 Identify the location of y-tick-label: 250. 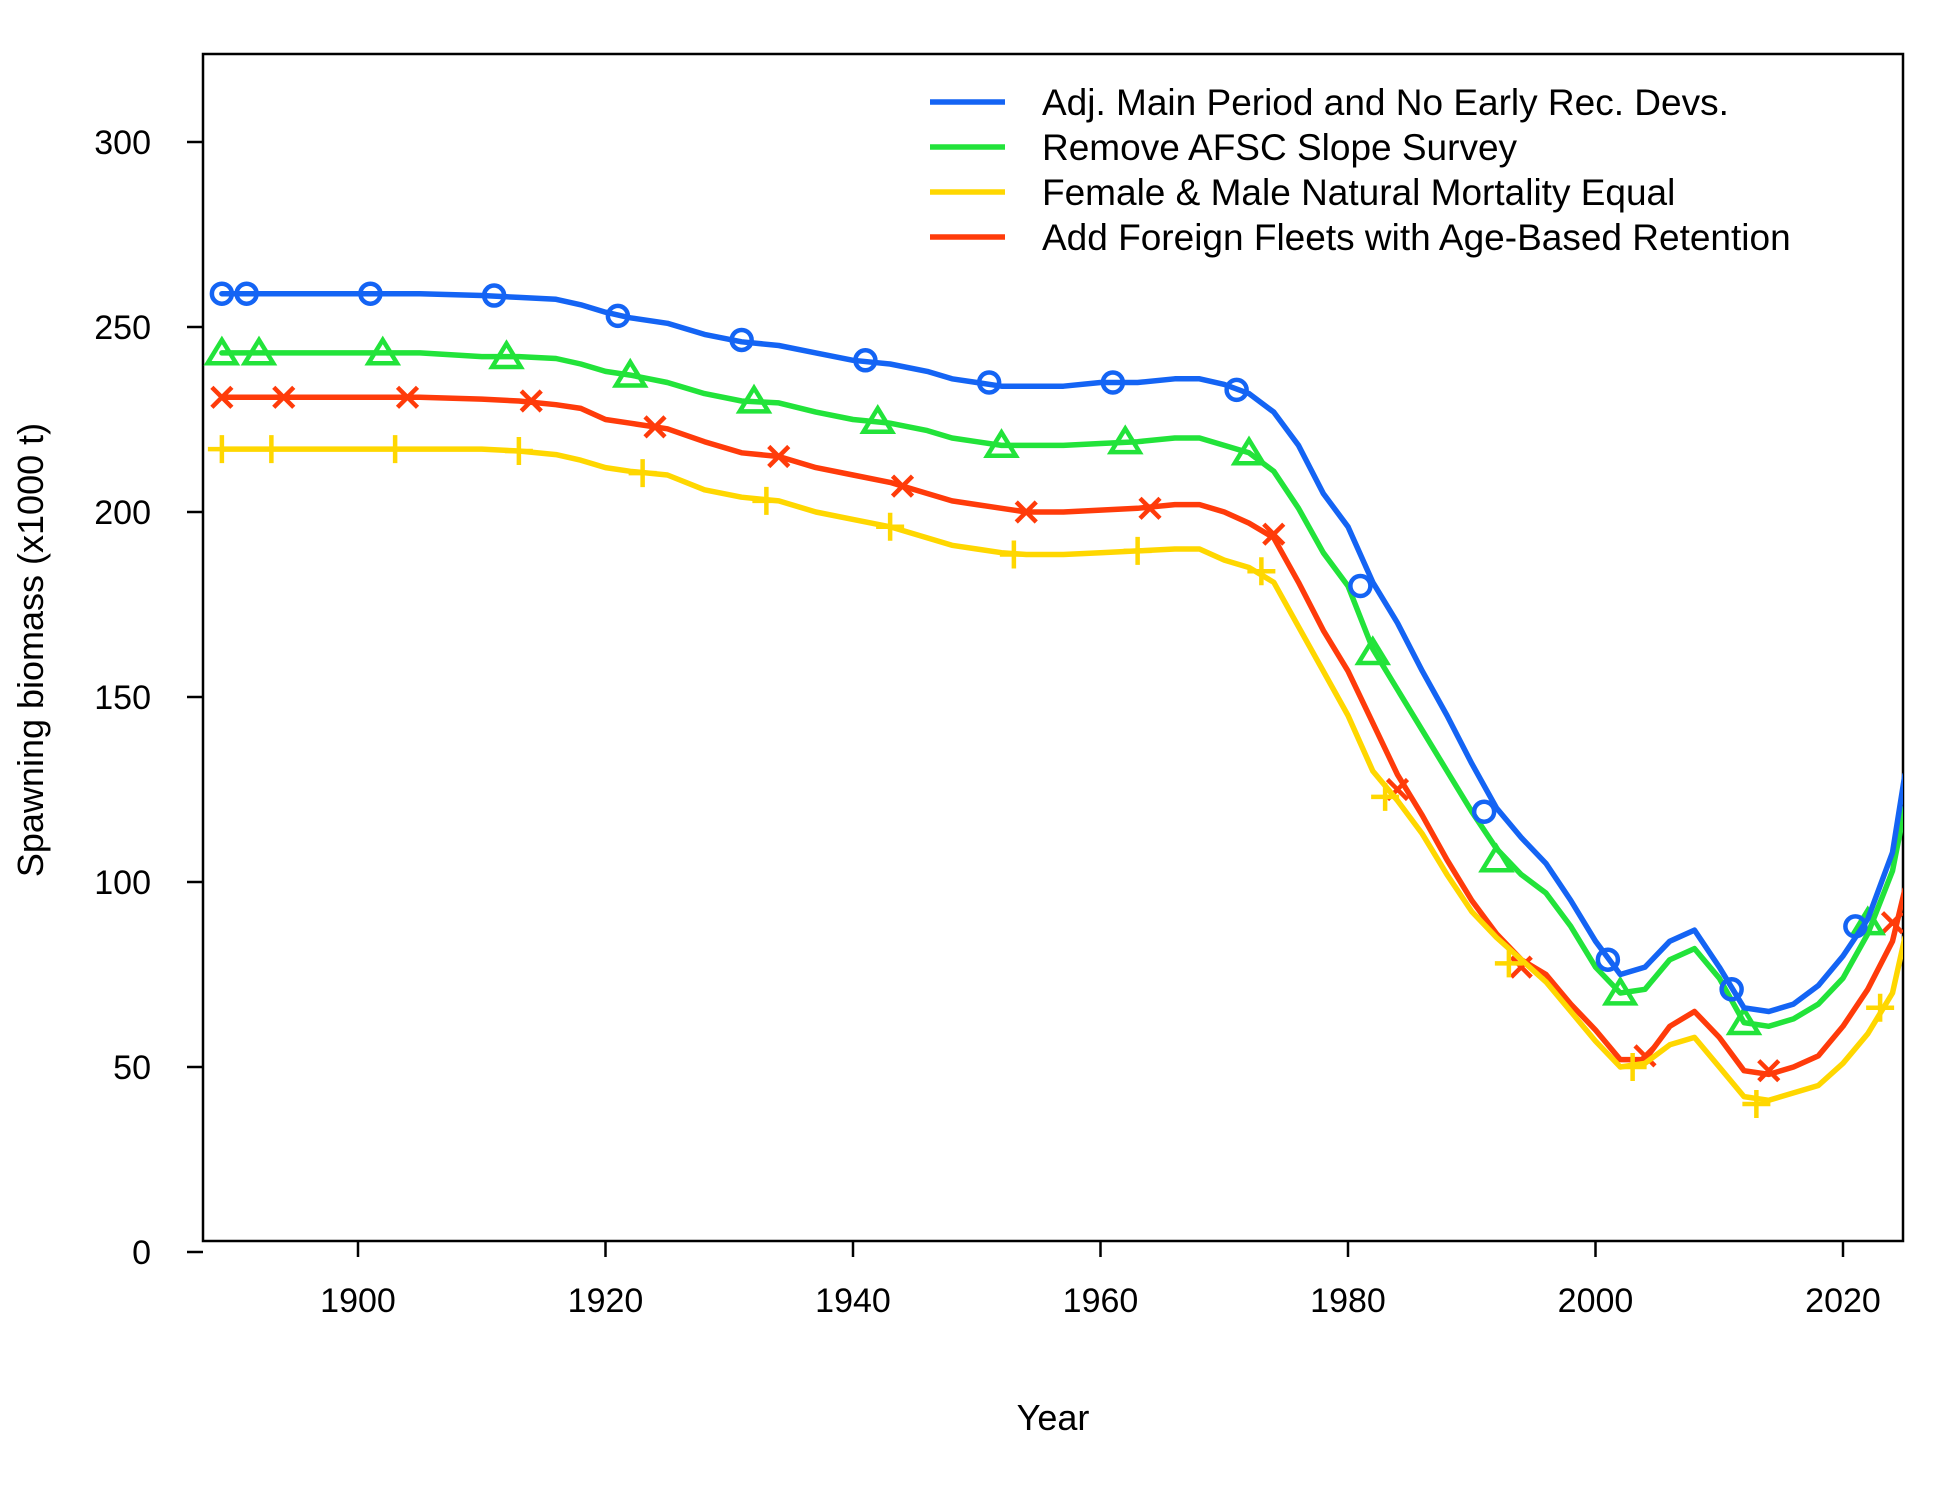
(122, 328).